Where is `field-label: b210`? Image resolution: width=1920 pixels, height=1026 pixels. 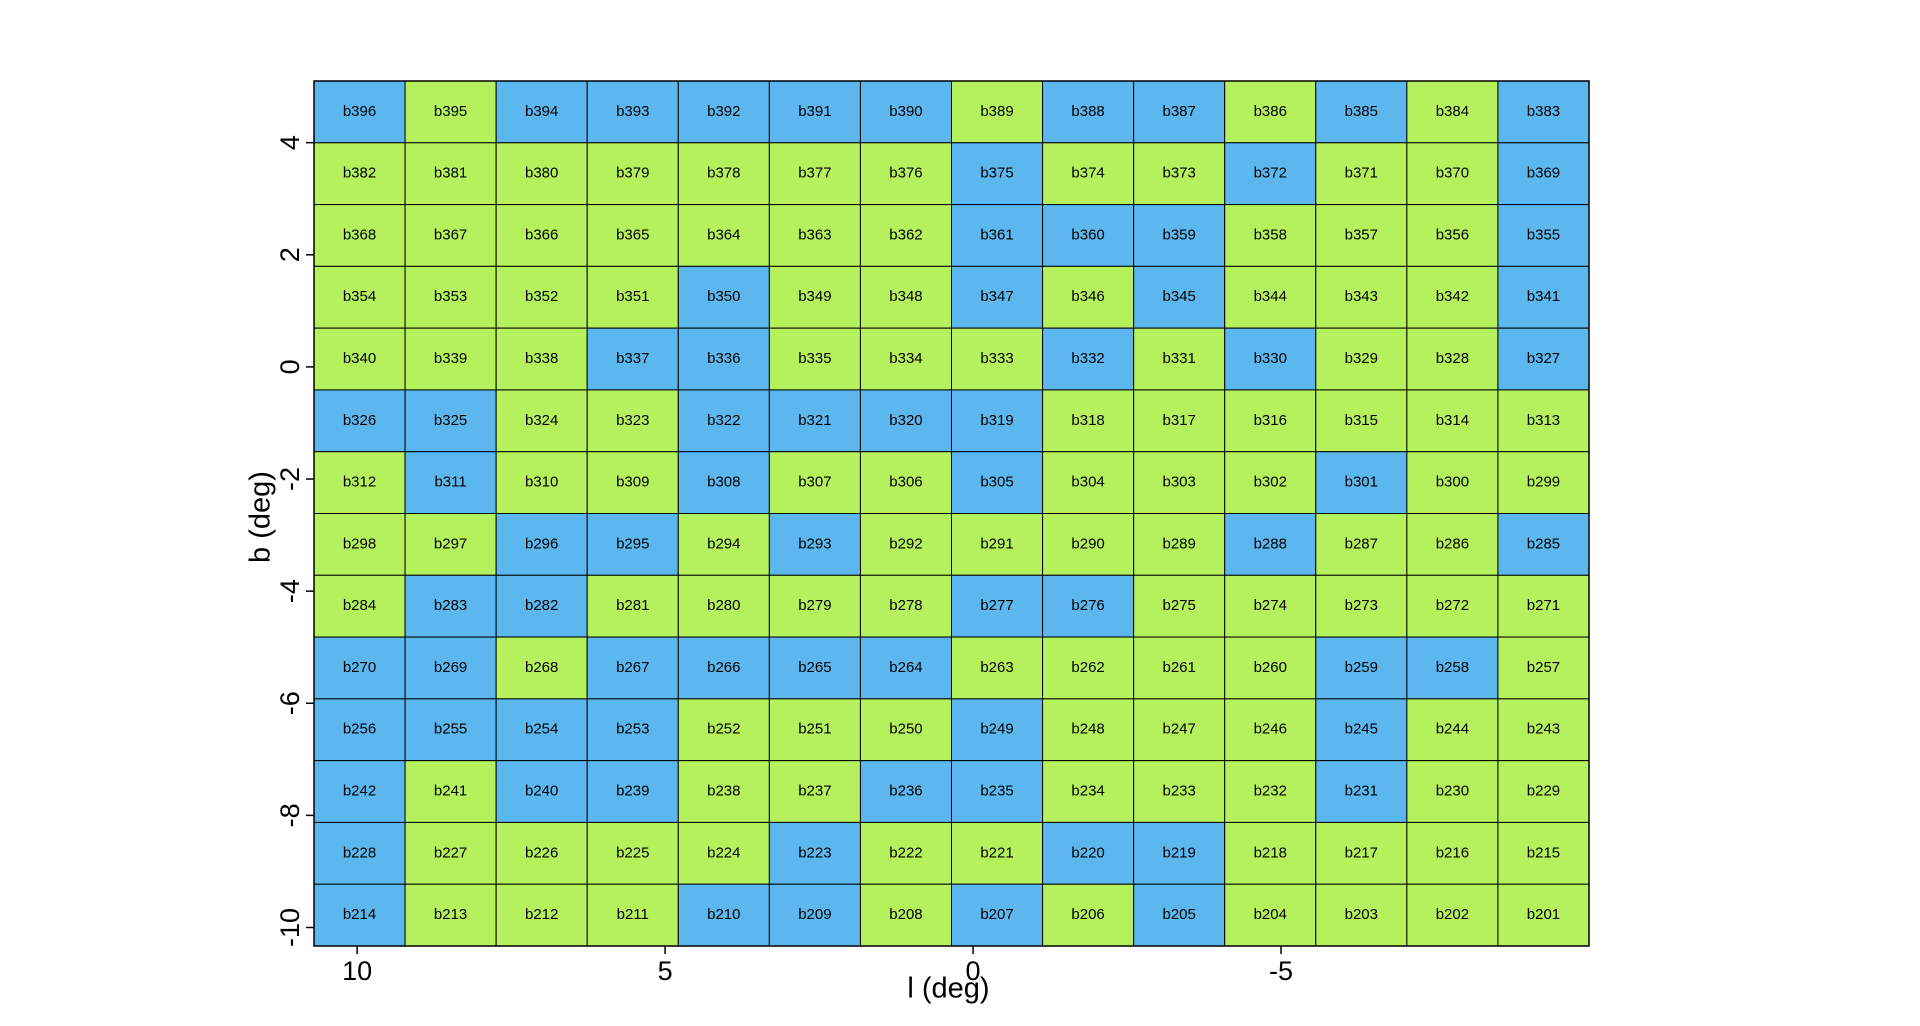 field-label: b210 is located at coordinates (723, 914).